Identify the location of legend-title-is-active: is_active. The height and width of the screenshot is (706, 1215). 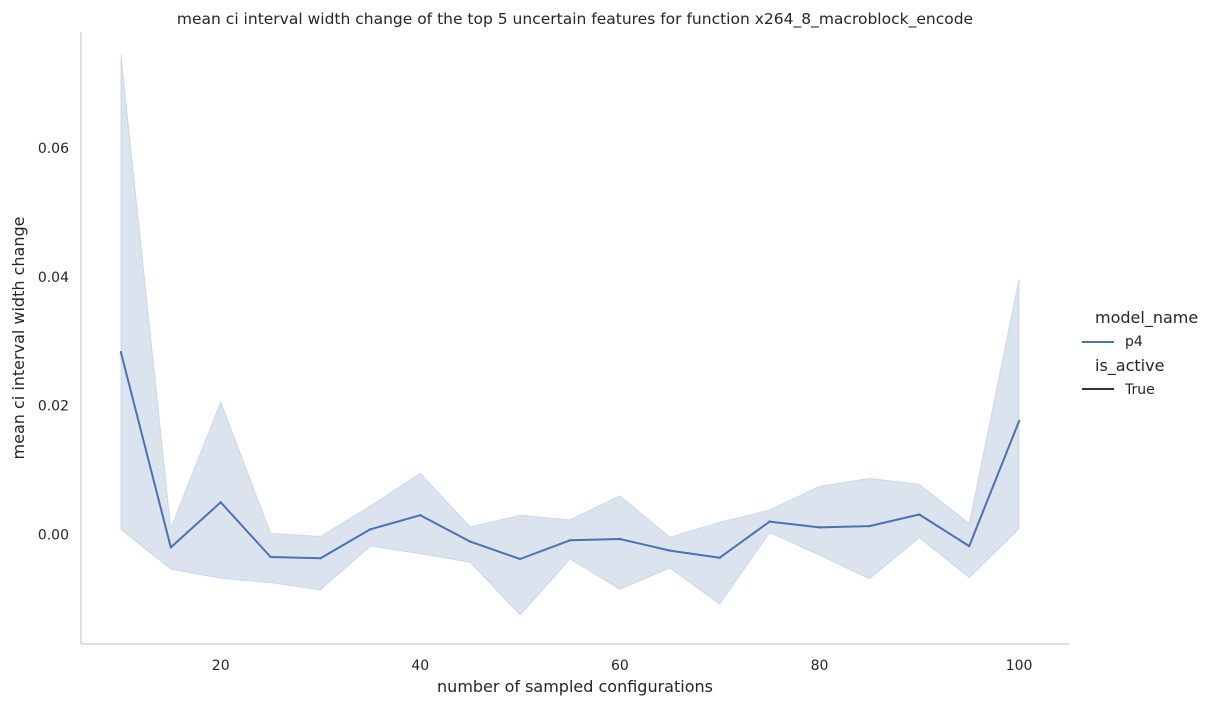
(1129, 366).